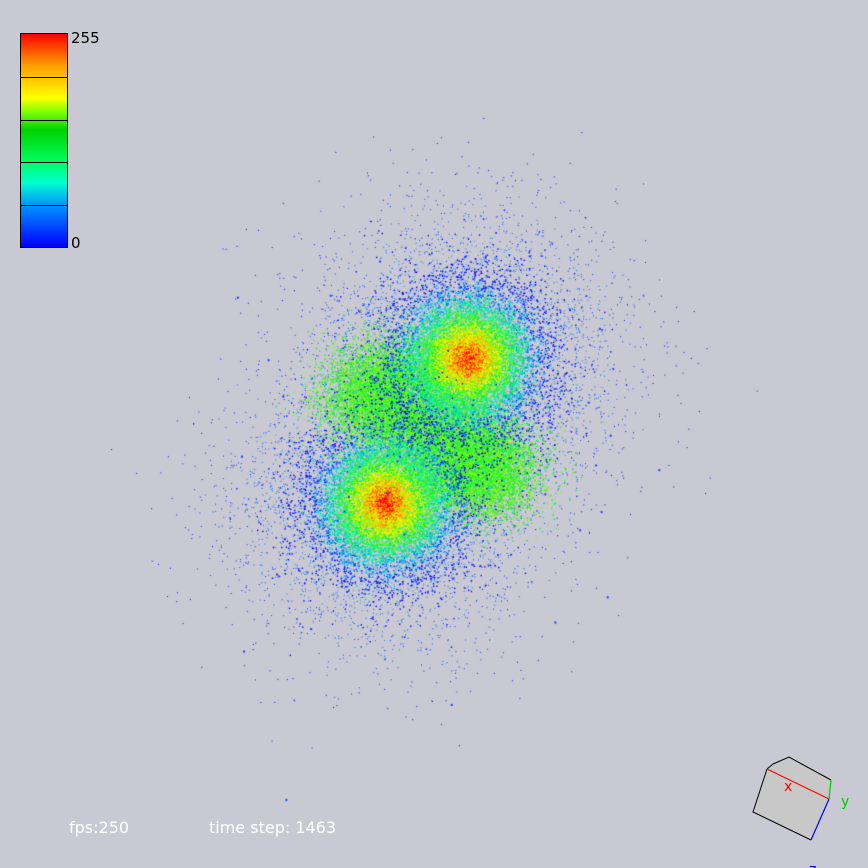 This screenshot has width=868, height=868. I want to click on gizmo-cube-face, so click(792, 798).